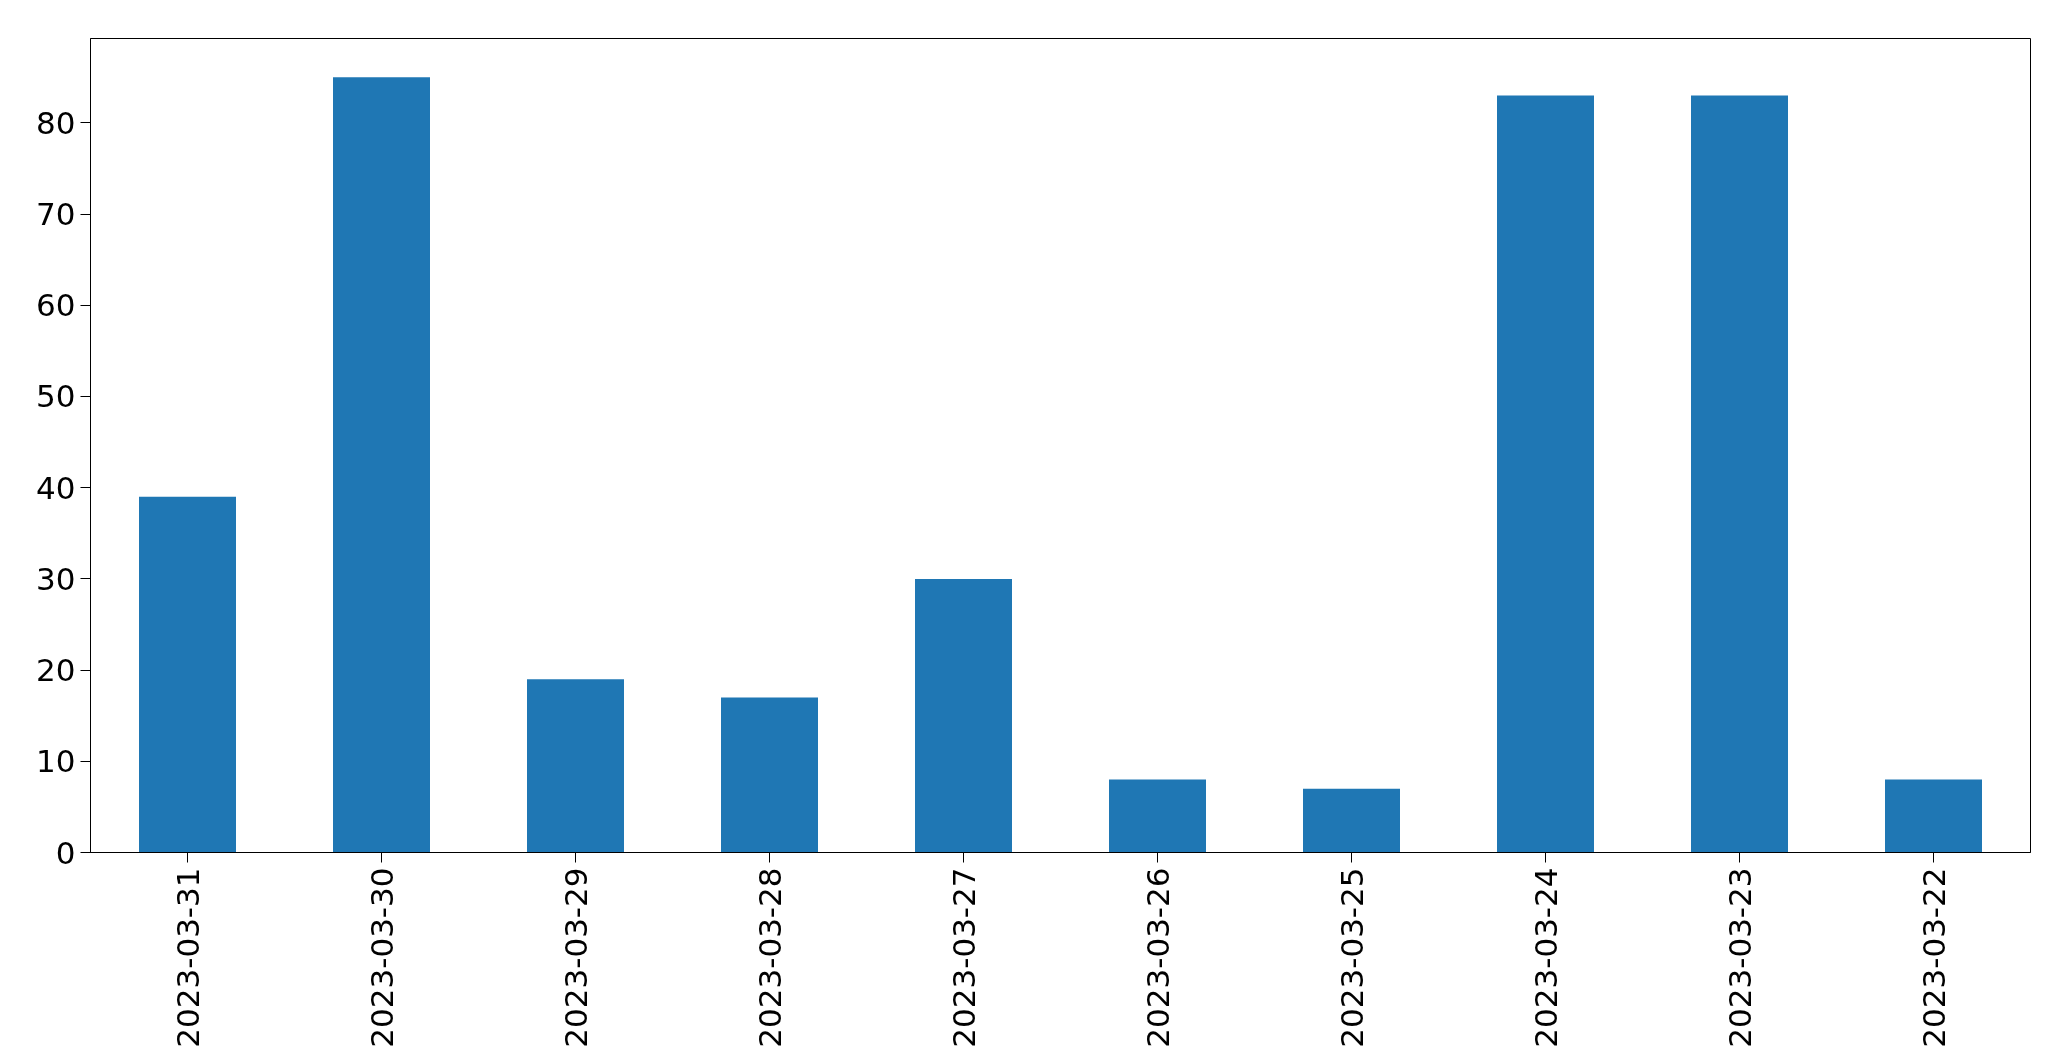 The image size is (2071, 1061). Describe the element at coordinates (56, 670) in the screenshot. I see `y-tick-label: 20` at that location.